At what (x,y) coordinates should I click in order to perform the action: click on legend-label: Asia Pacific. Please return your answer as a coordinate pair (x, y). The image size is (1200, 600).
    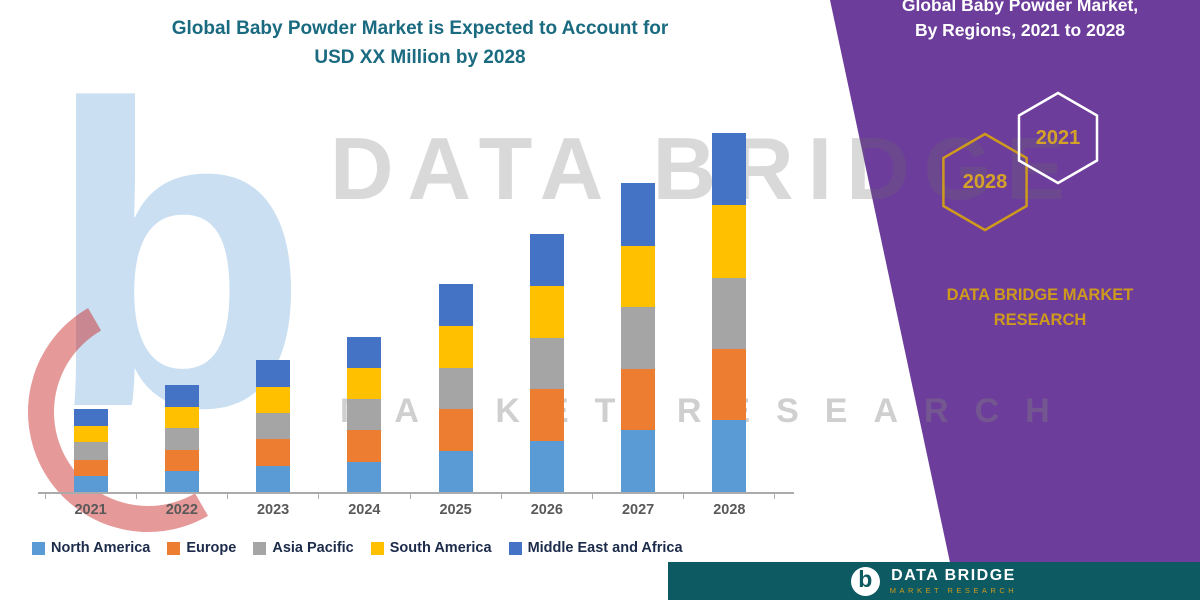
    Looking at the image, I should click on (313, 548).